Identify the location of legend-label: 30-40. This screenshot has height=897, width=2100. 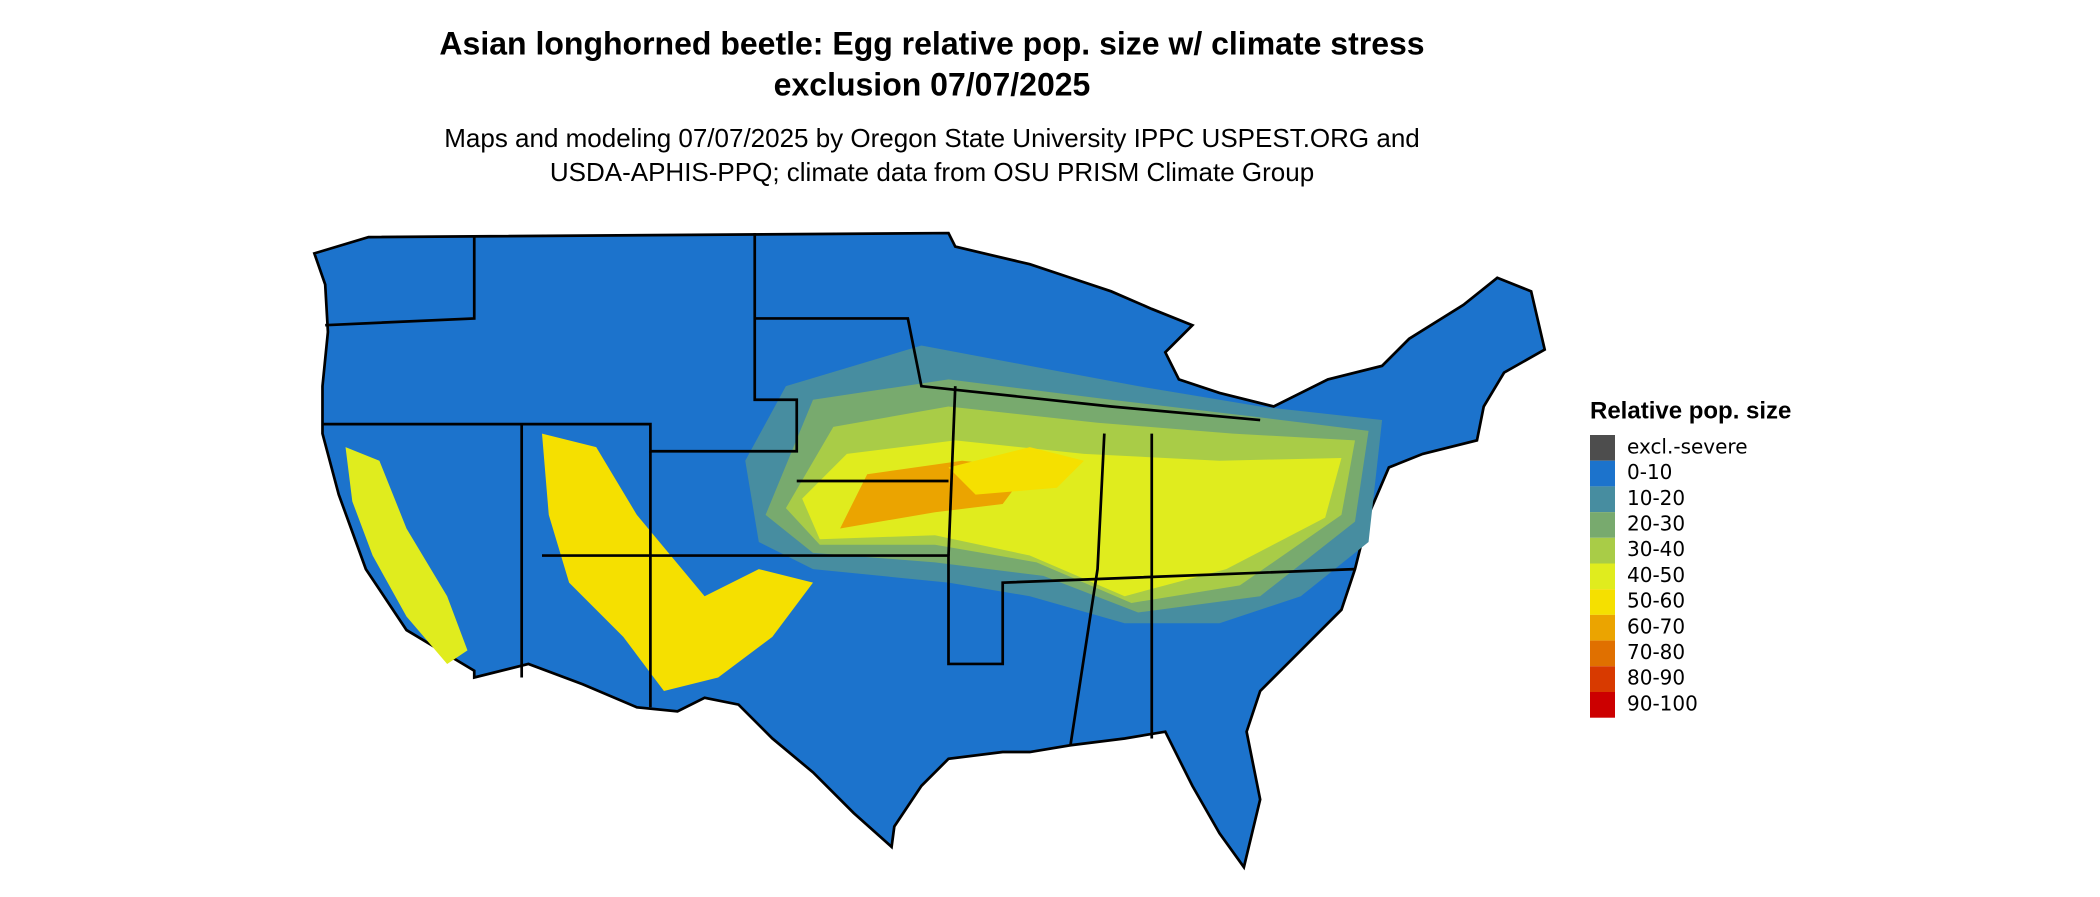
(1656, 549).